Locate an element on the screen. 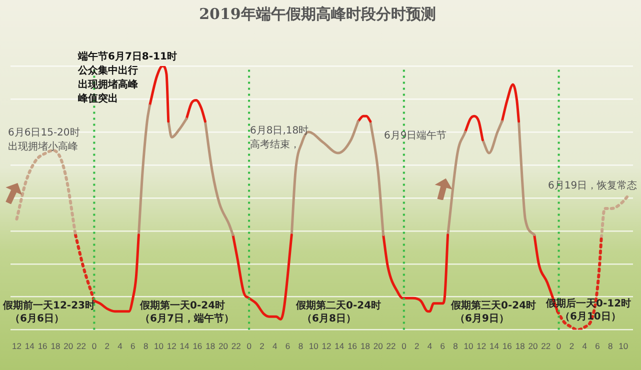  text: 端午节6月7日8-11时 is located at coordinates (127, 56).